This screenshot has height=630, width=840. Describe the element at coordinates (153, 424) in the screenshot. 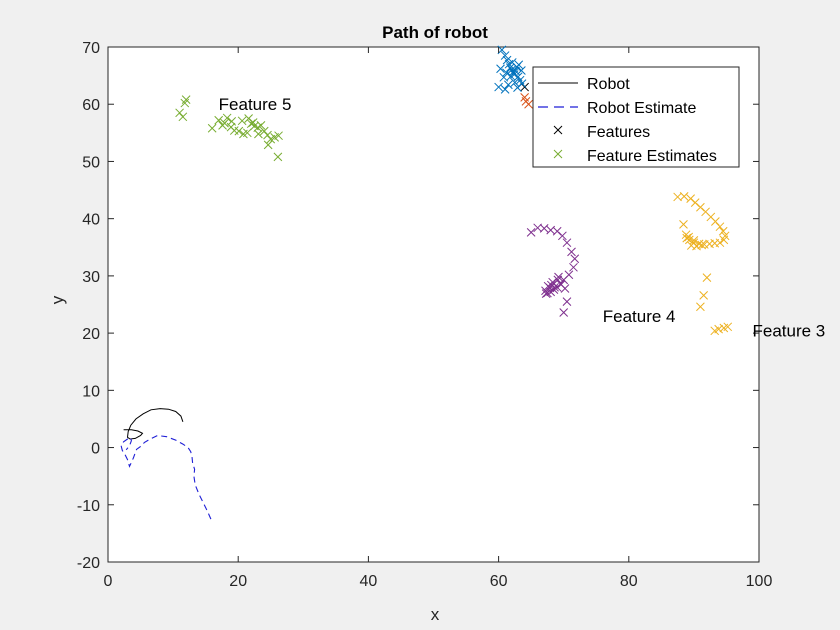

I see `robot-path` at that location.